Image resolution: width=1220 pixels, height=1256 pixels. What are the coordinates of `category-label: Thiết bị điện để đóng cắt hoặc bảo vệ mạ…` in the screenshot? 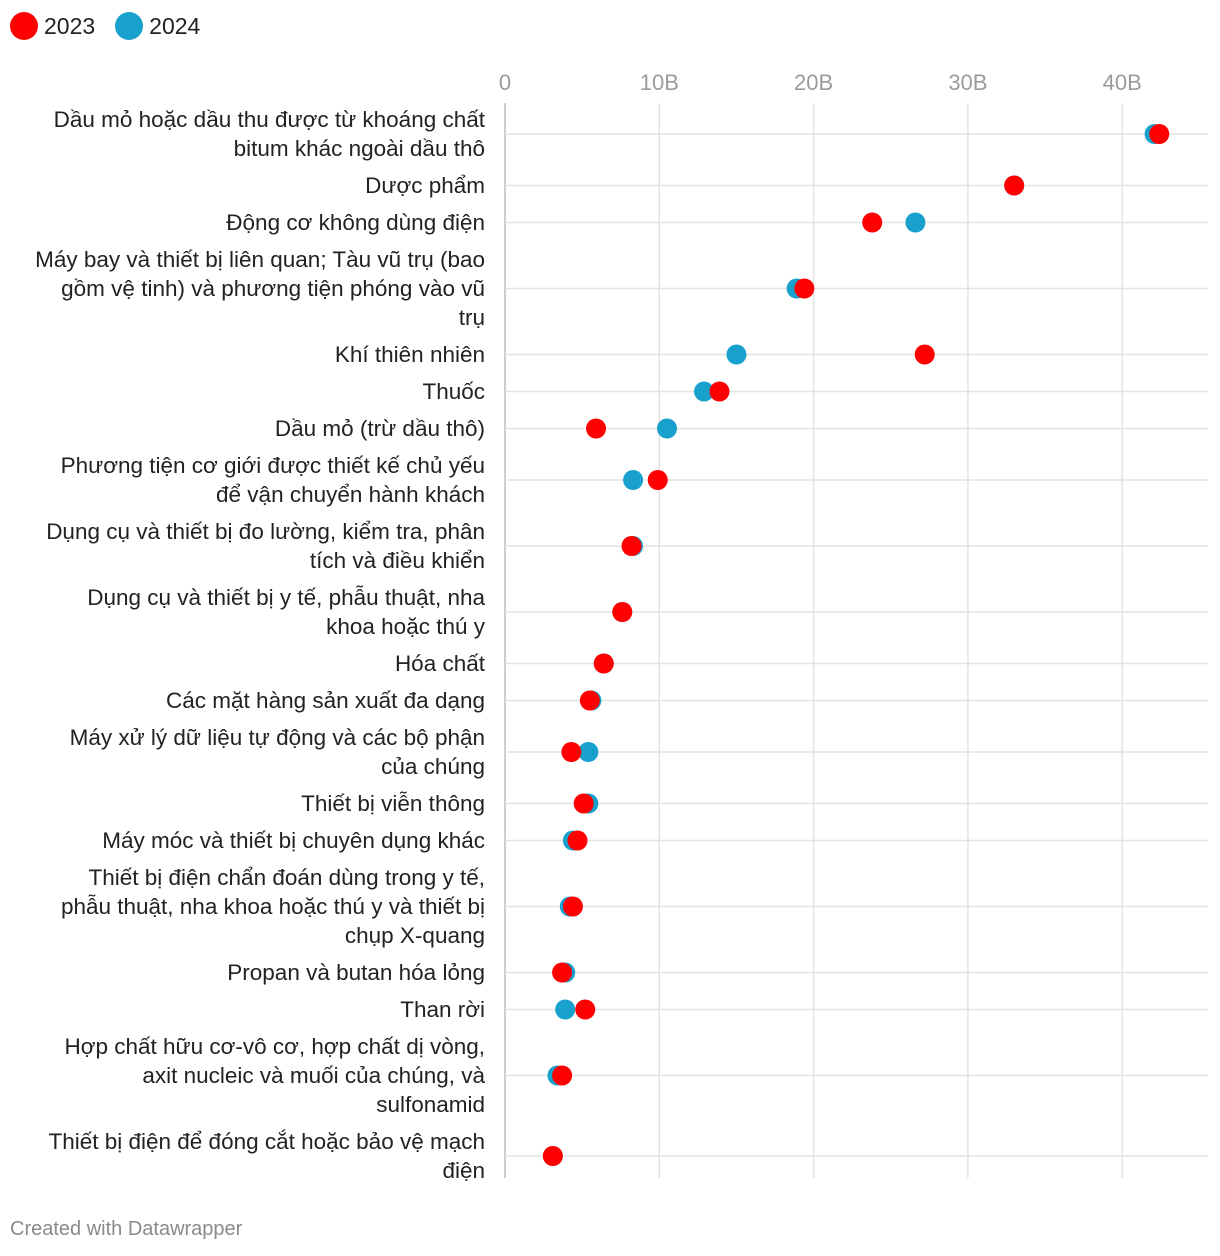 It's located at (266, 1156).